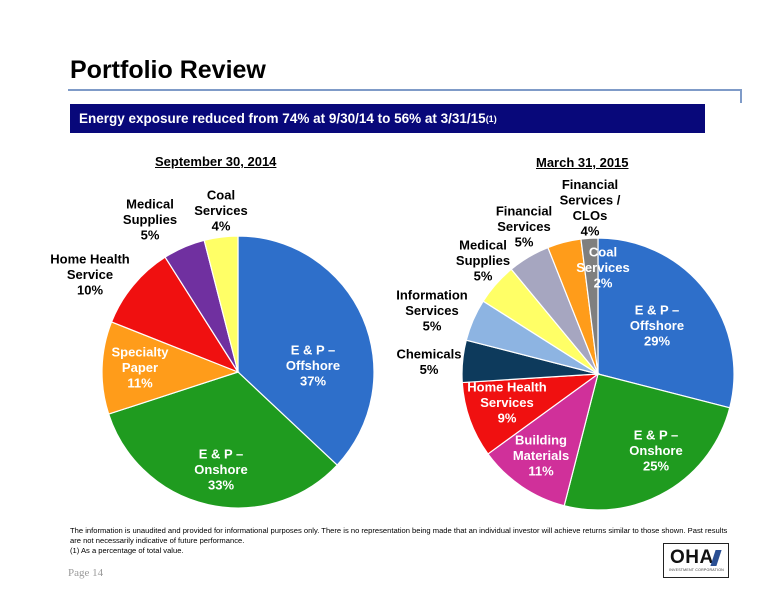  I want to click on slice-label-line: CLOs, so click(590, 215).